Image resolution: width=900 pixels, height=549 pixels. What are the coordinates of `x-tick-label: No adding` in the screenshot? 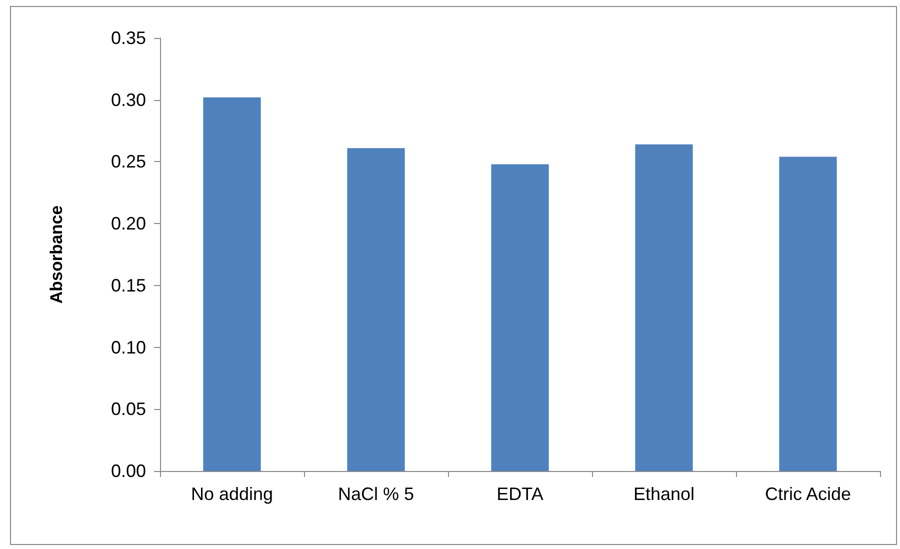 It's located at (232, 494).